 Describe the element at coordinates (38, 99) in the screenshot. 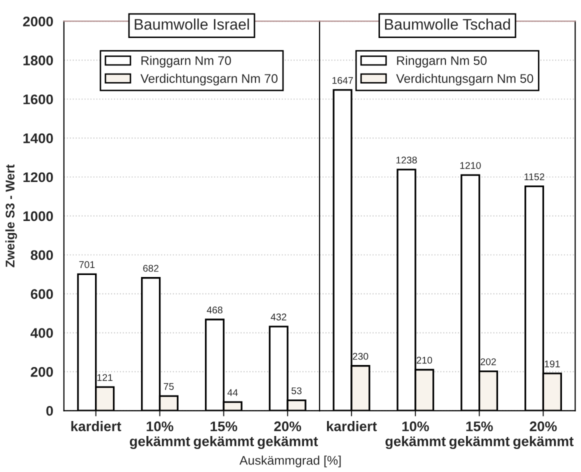

I see `y-tick-label: 1600` at that location.